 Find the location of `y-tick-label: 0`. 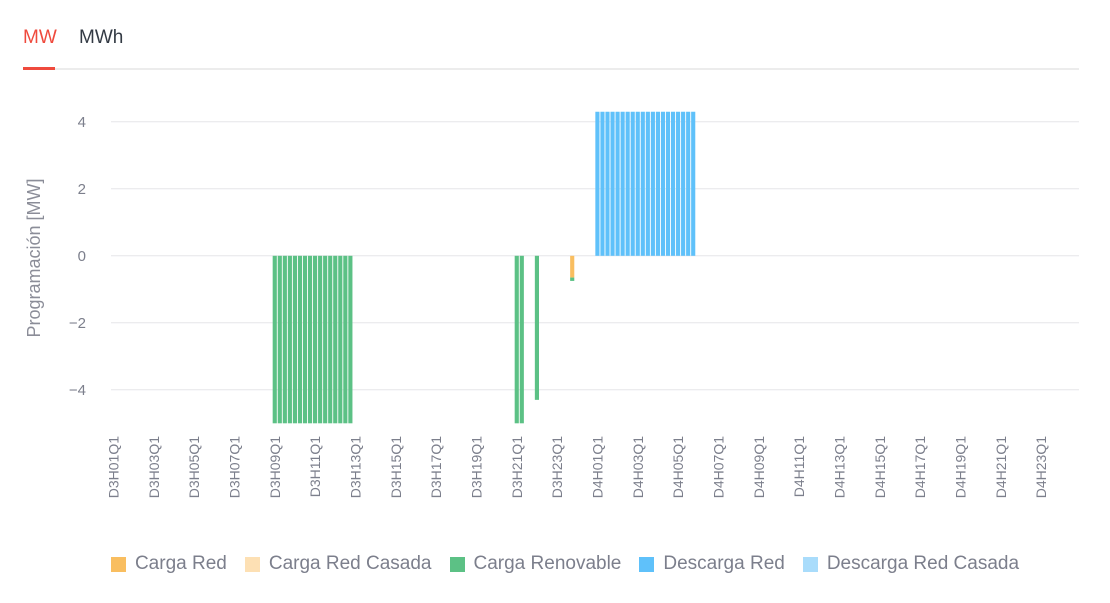

y-tick-label: 0 is located at coordinates (82, 256).